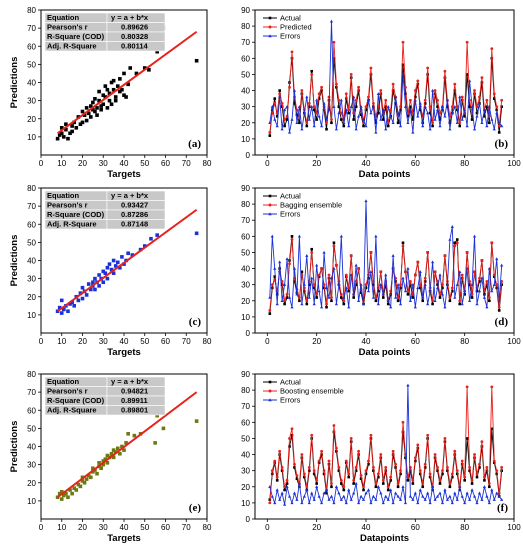 The image size is (523, 550). What do you see at coordinates (144, 341) in the screenshot?
I see `x-tick-label: 50` at bounding box center [144, 341].